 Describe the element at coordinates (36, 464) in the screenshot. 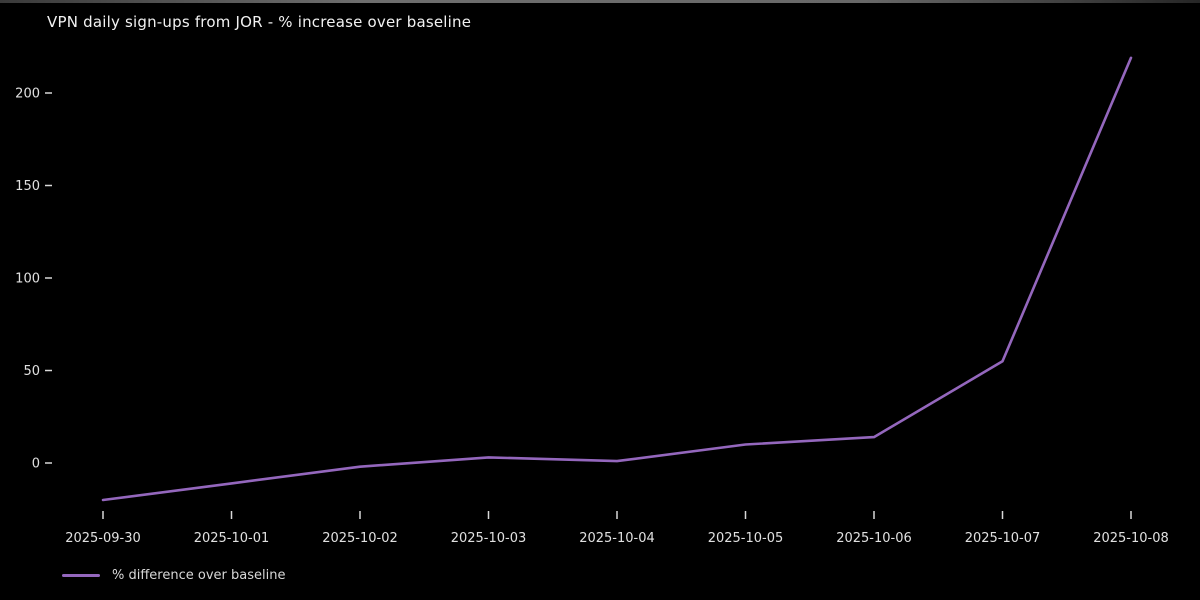

I see `y-tick-label: 0` at that location.